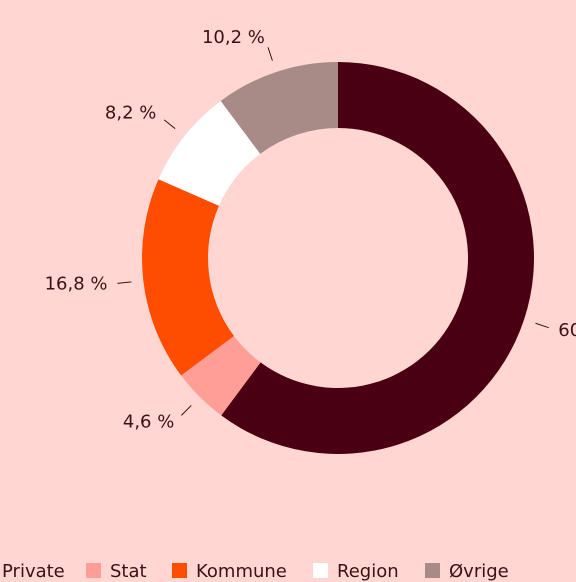 The height and width of the screenshot is (582, 576). I want to click on legend-label: Kommune, so click(241, 571).